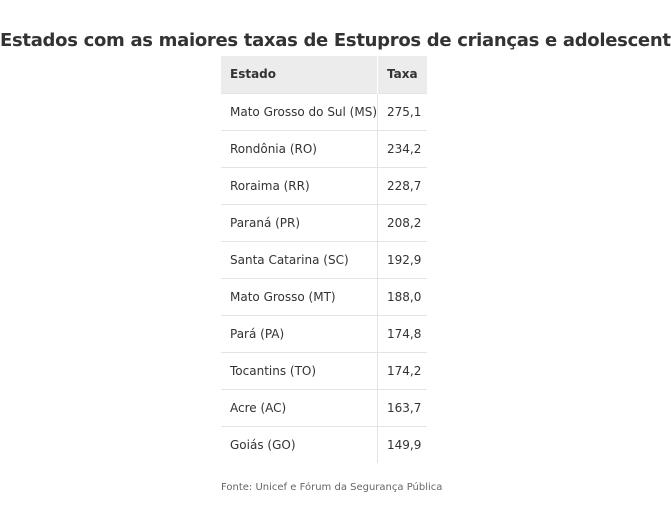 The height and width of the screenshot is (520, 671). I want to click on rate-cell: 174,2, so click(402, 370).